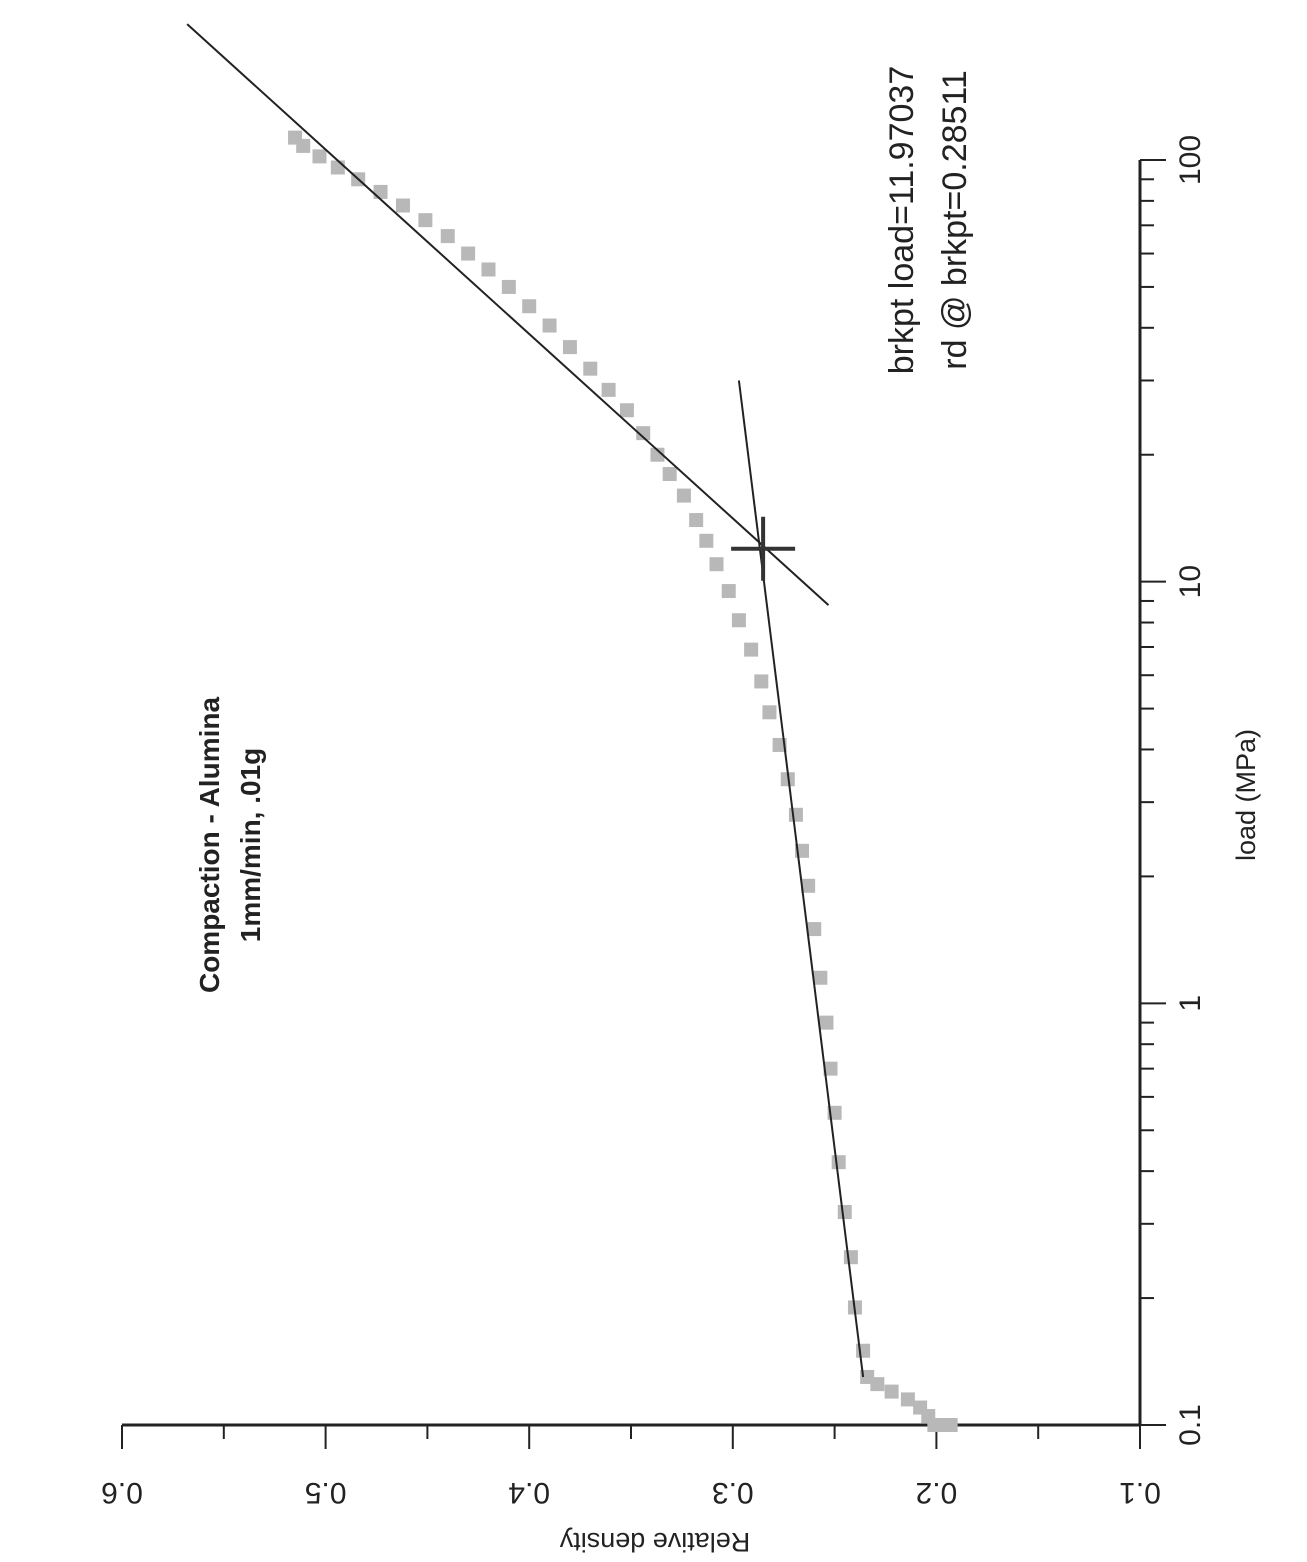 The width and height of the screenshot is (1307, 1562). What do you see at coordinates (902, 220) in the screenshot?
I see `breakpoint-load-annotation: brkpt load=11.97037` at bounding box center [902, 220].